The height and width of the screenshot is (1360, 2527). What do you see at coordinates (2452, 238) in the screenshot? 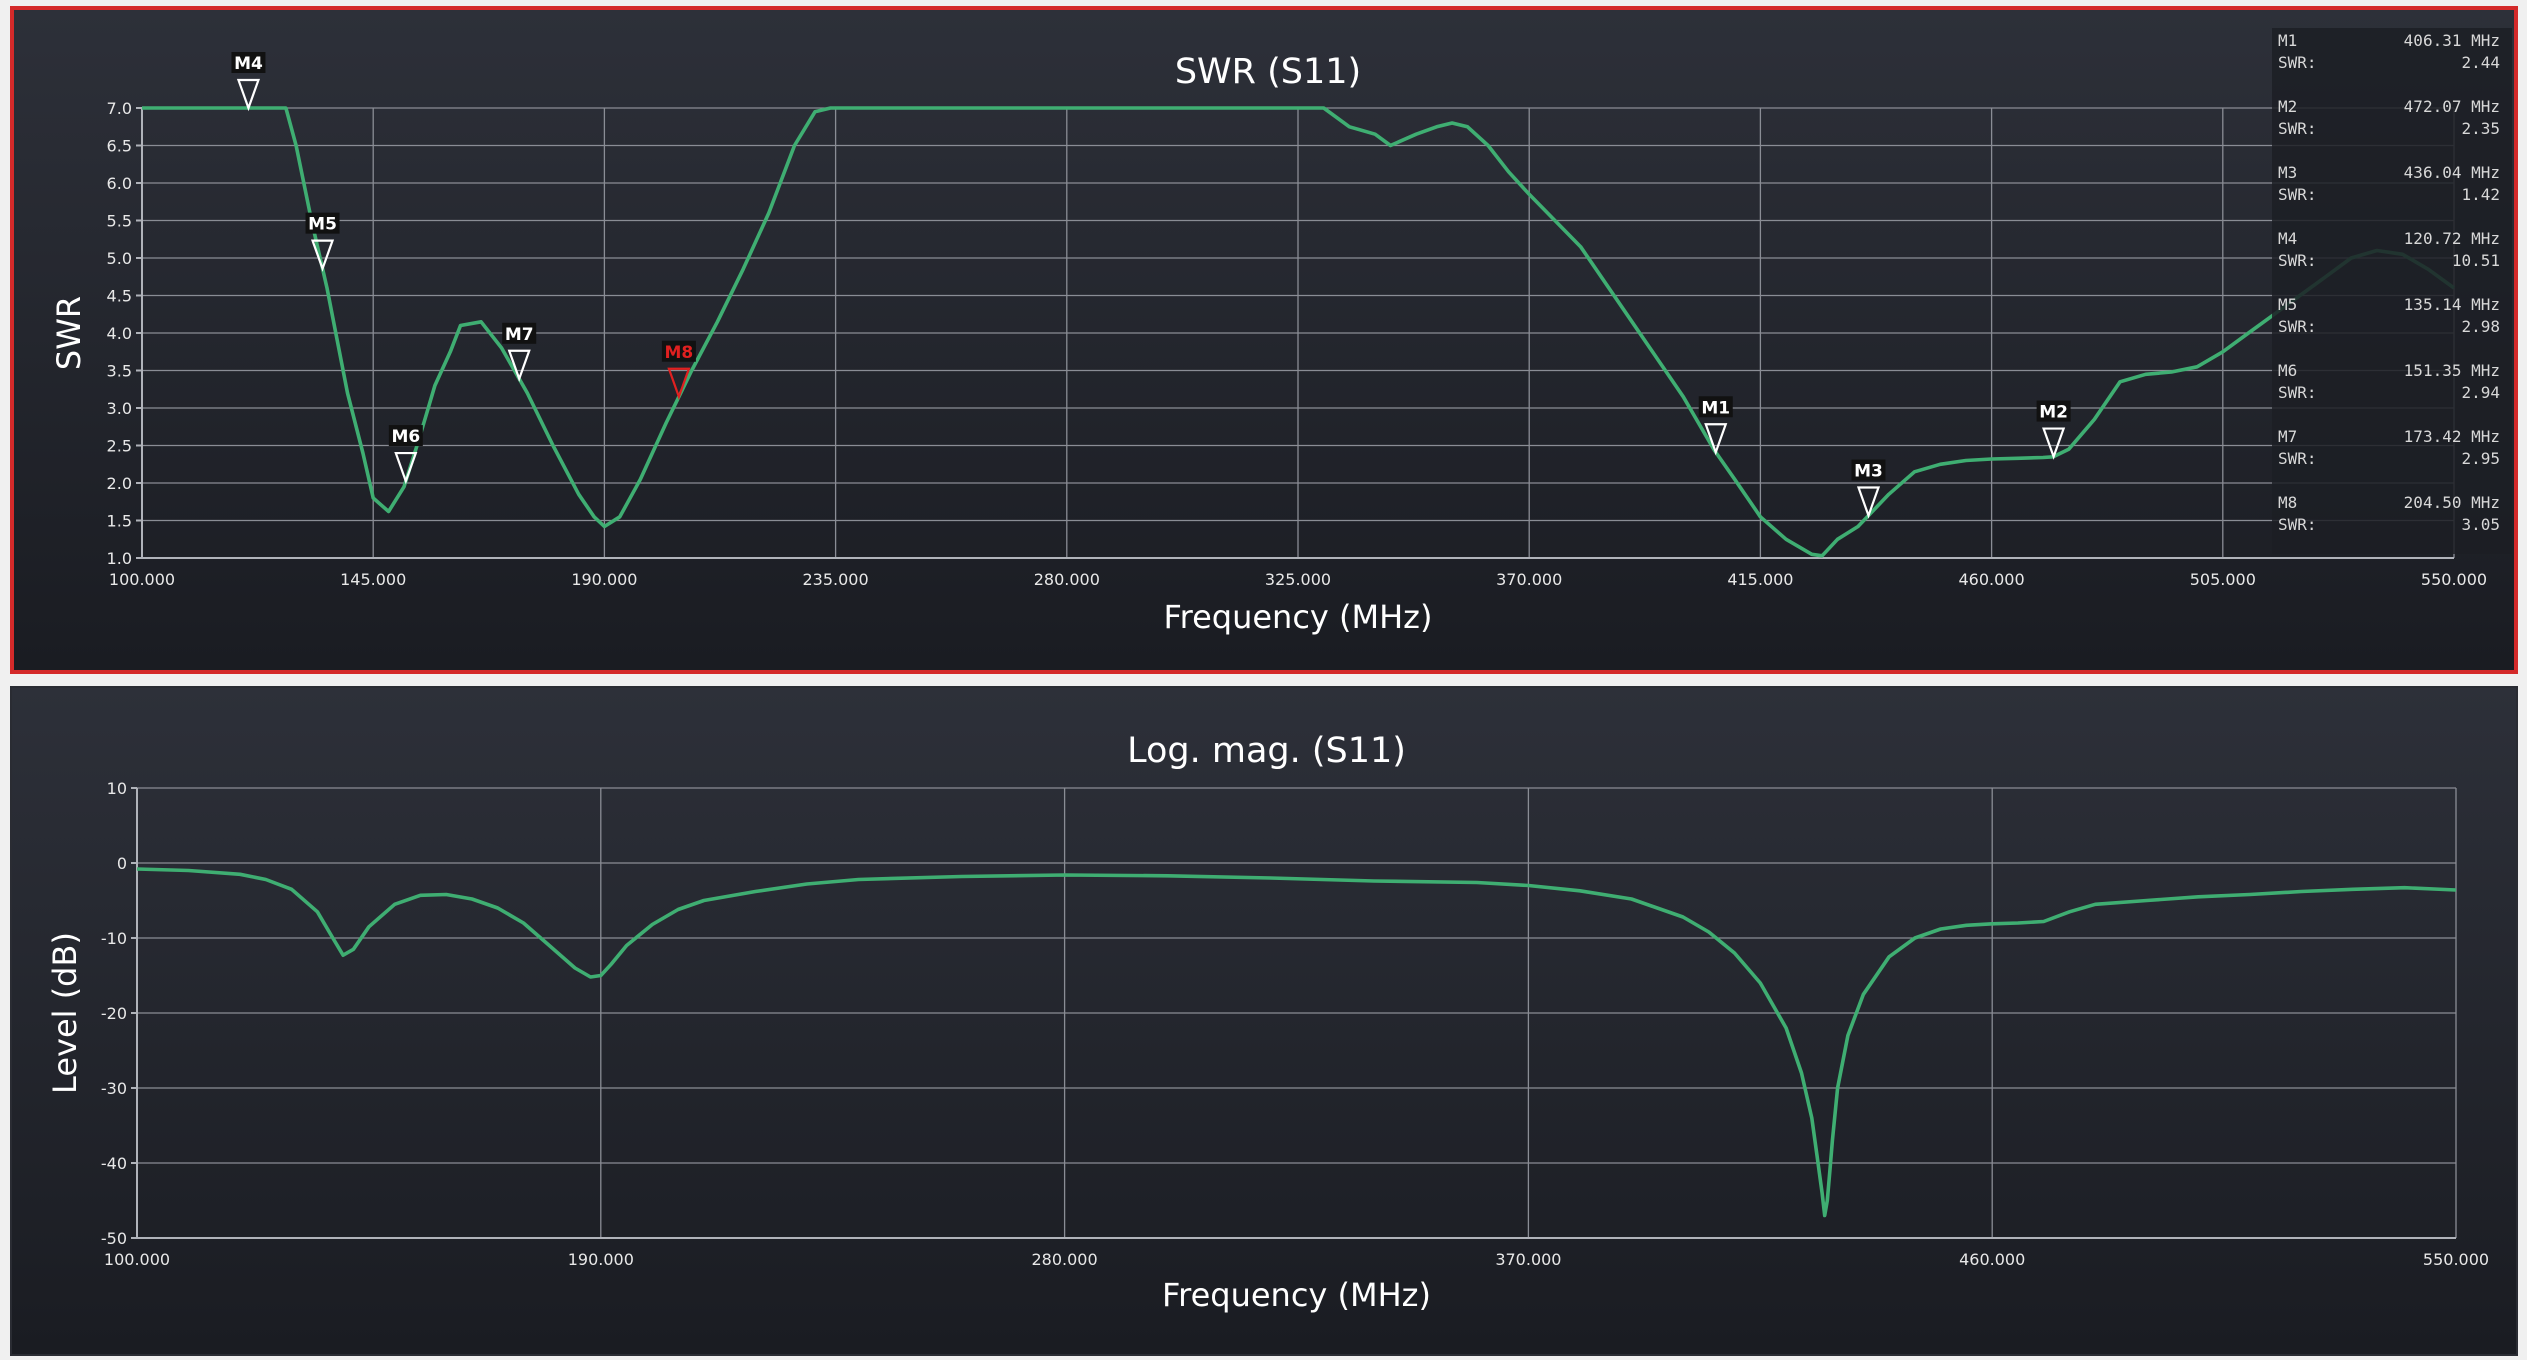
I see `readout-frequency: 120.72 MHz` at bounding box center [2452, 238].